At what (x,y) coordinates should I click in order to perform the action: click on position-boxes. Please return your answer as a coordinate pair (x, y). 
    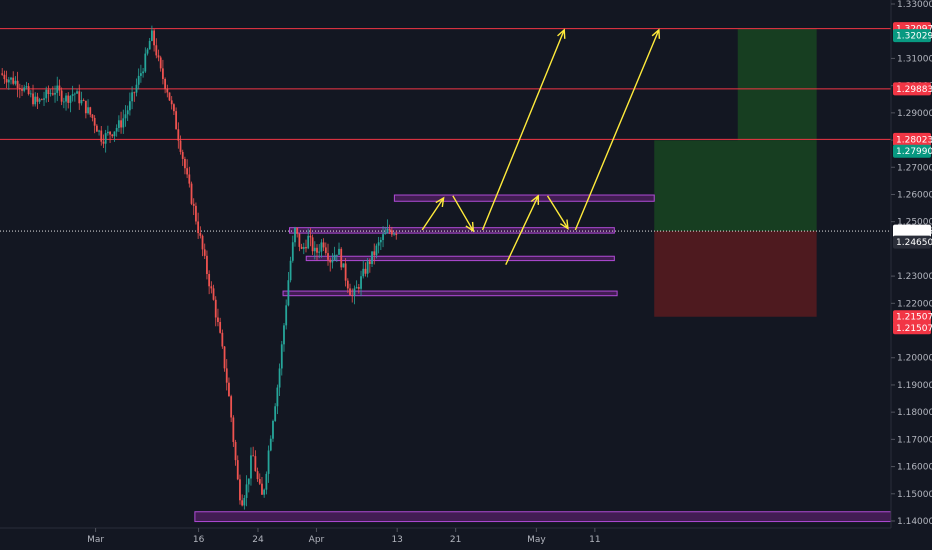
    Looking at the image, I should click on (735, 172).